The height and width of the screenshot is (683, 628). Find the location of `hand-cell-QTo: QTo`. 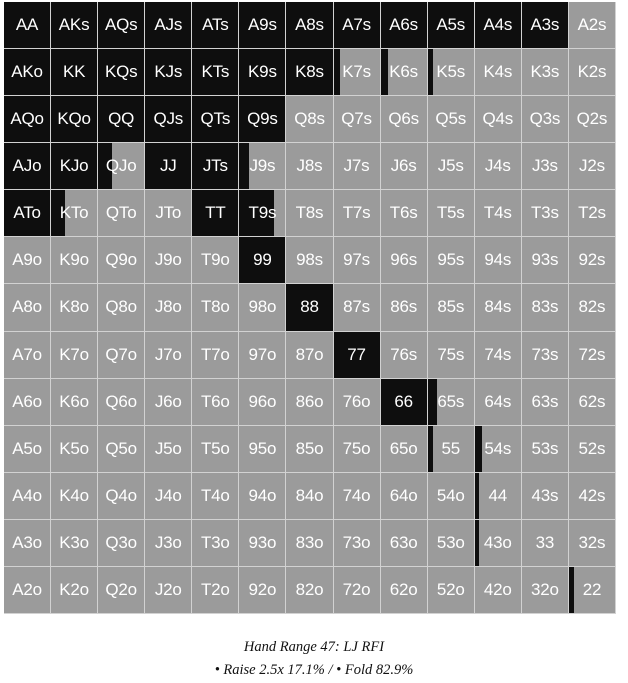

hand-cell-QTo: QTo is located at coordinates (122, 214).